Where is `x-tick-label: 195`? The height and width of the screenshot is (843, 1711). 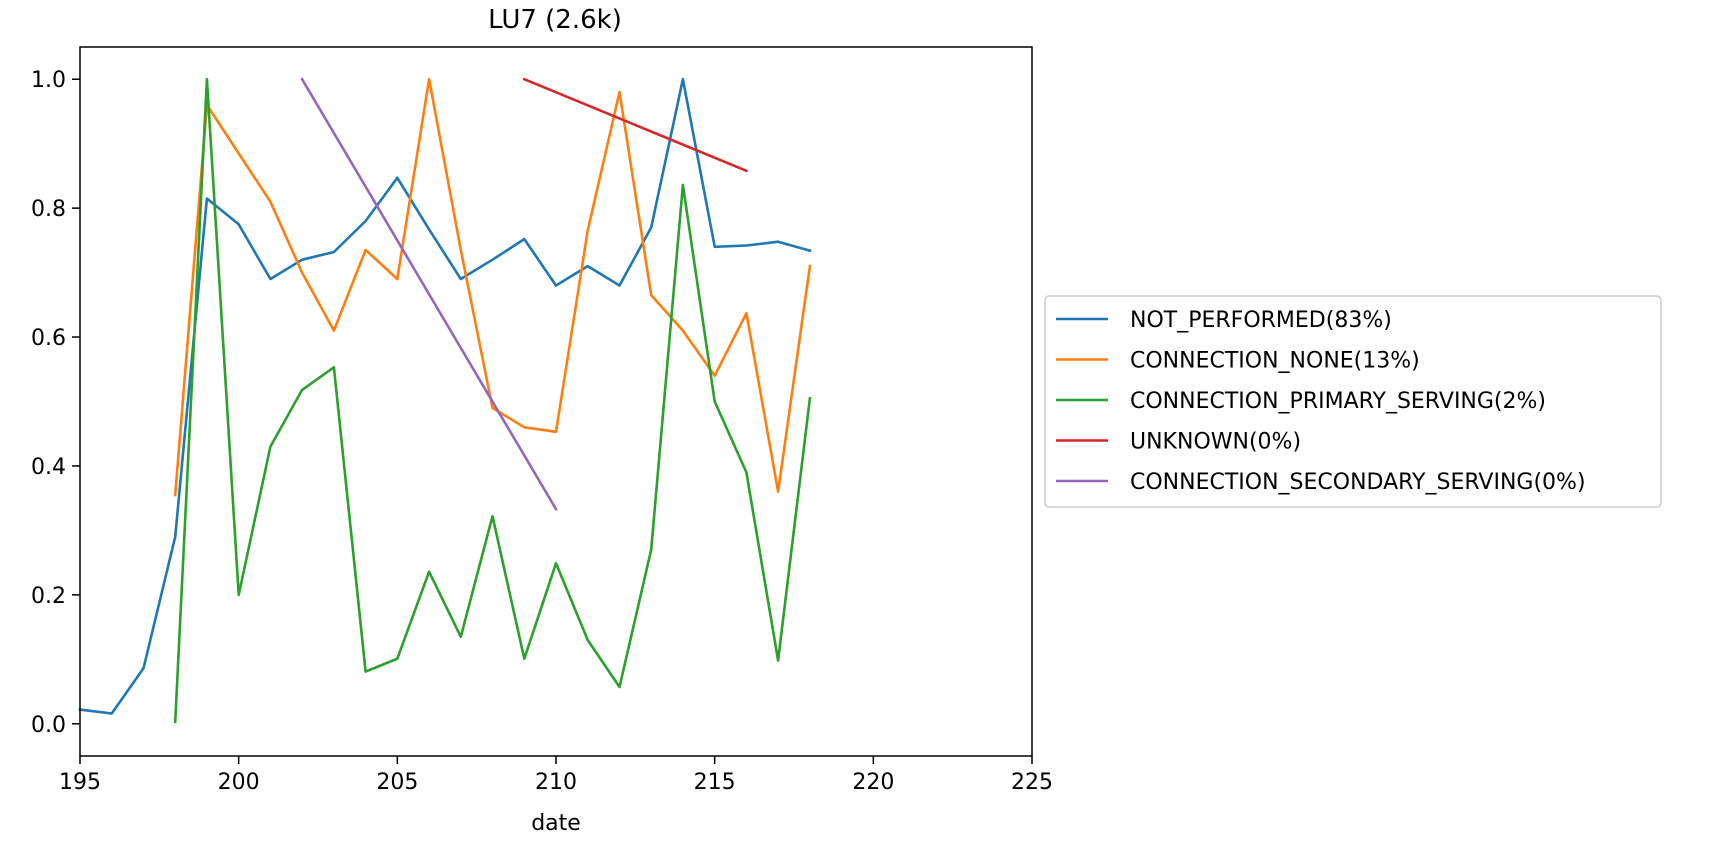 x-tick-label: 195 is located at coordinates (80, 782).